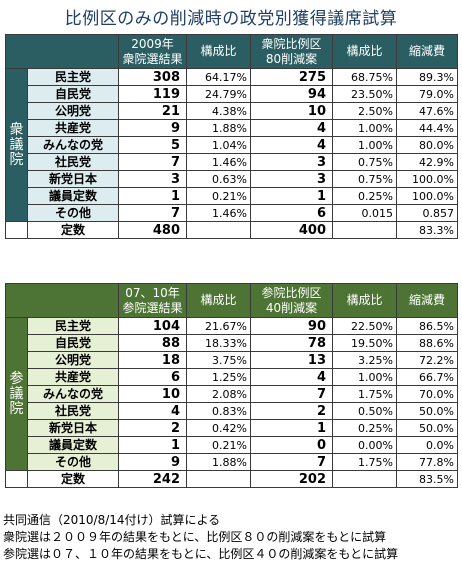  What do you see at coordinates (201, 554) in the screenshot?
I see `note-line: 参院選は０７、１０年の結果をもとに、比例区４０の削減案をもとに試算` at bounding box center [201, 554].